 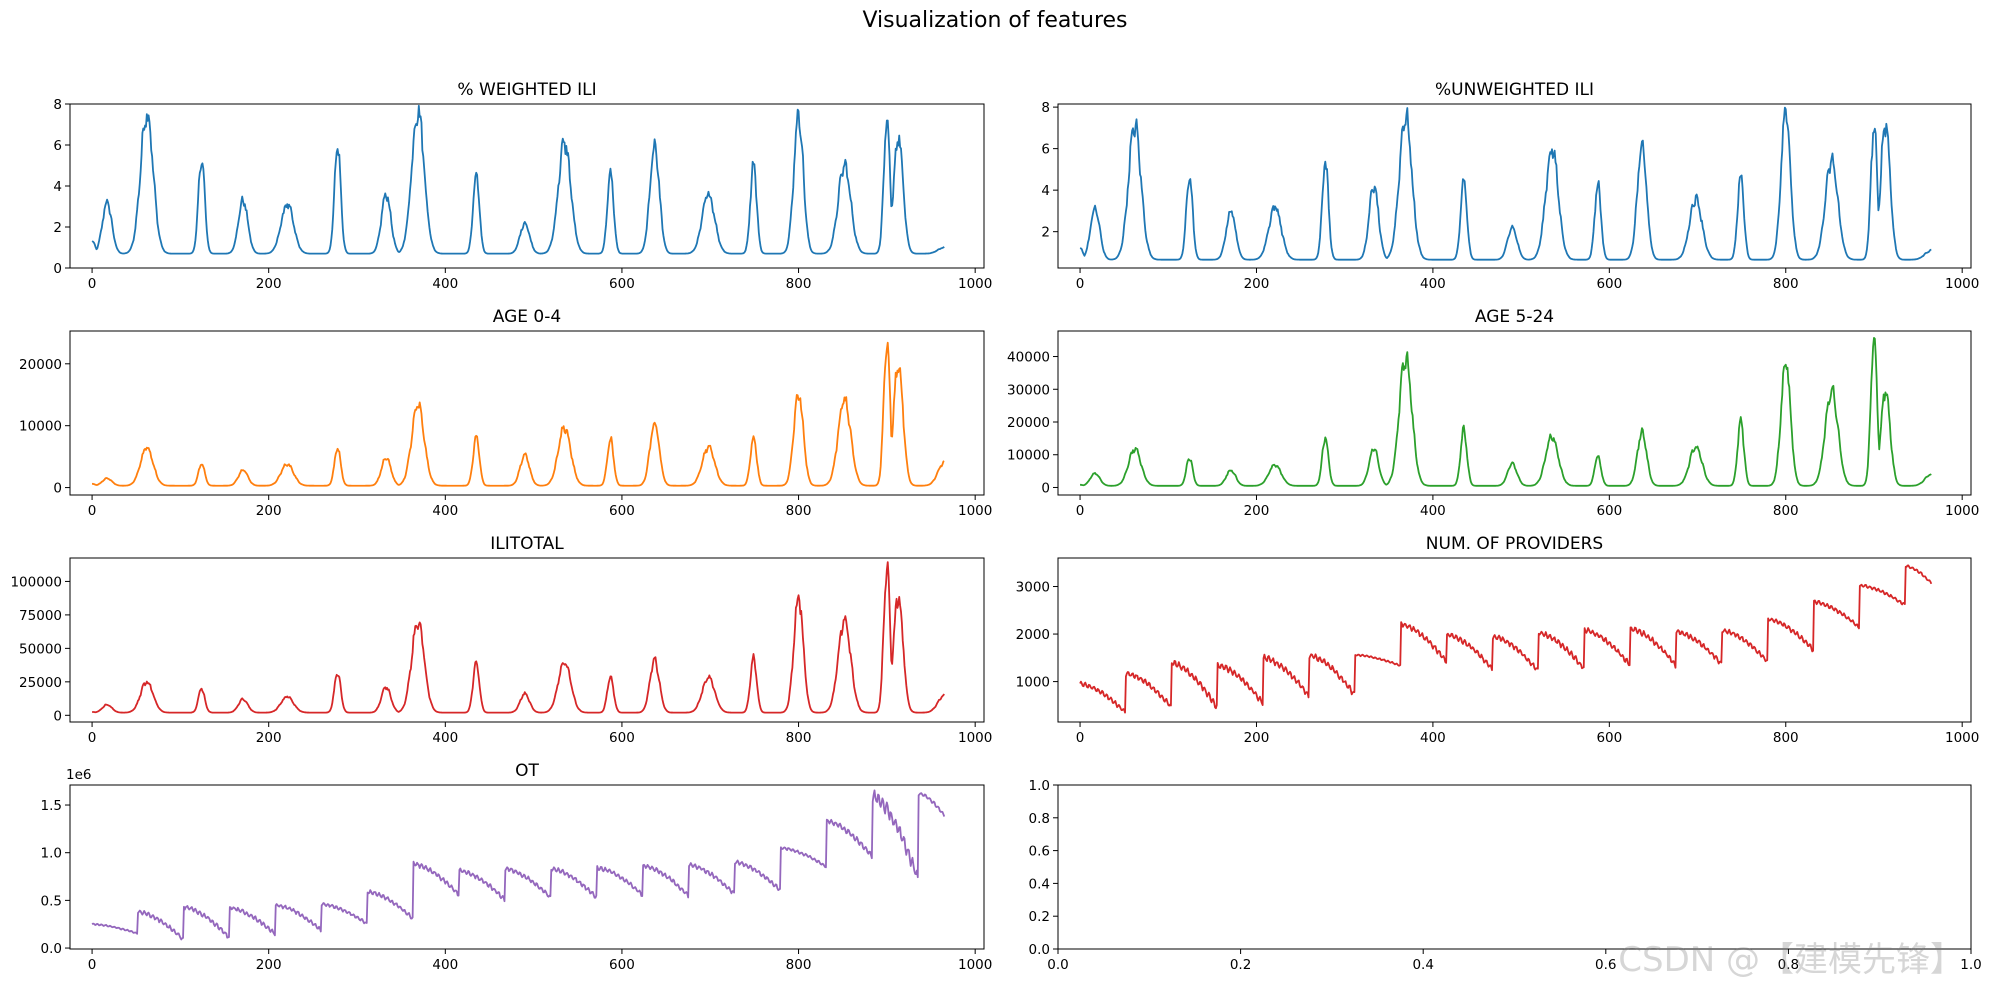 I want to click on series-line-unweighted-ili, so click(x=1505, y=183).